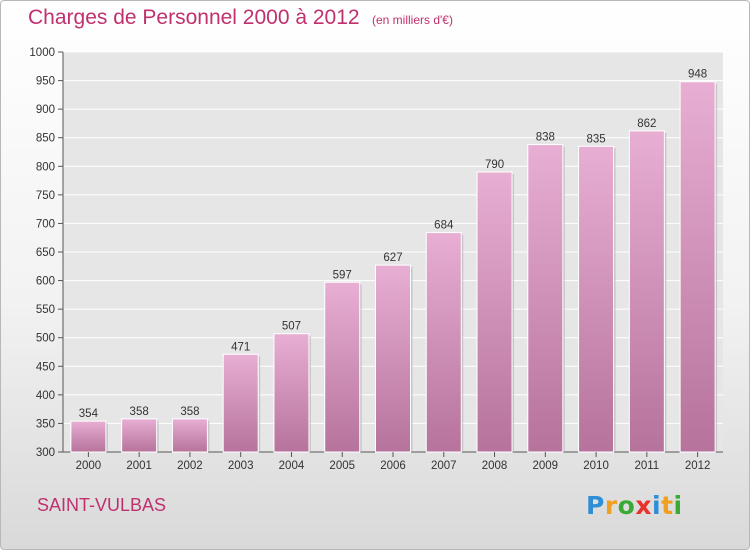 This screenshot has width=750, height=550. I want to click on x-tick-label-2005: 2005, so click(342, 466).